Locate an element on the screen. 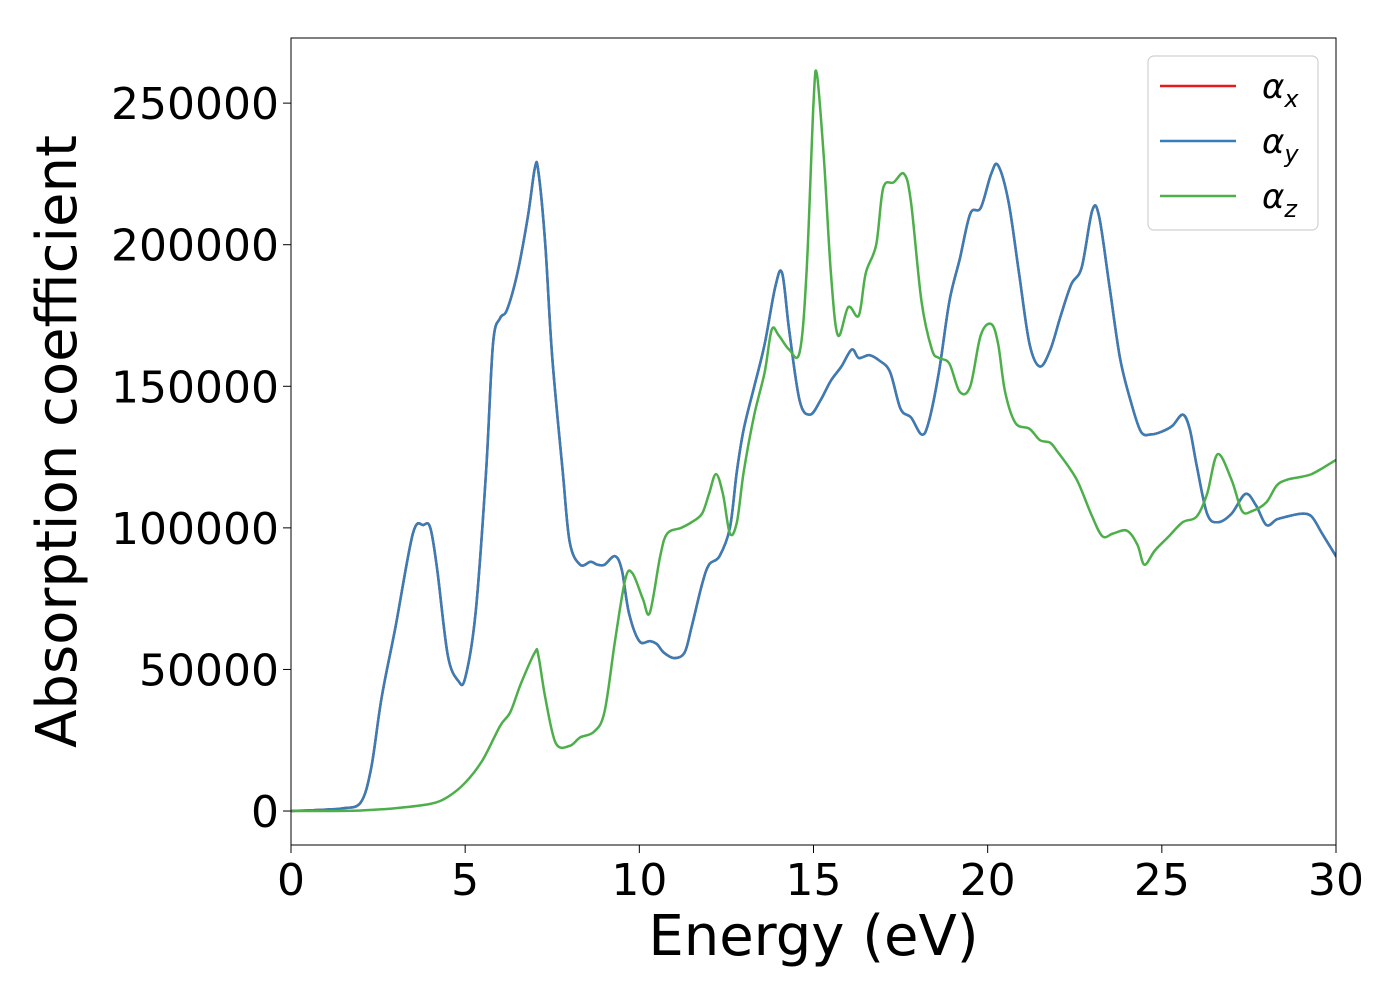 This screenshot has width=1400, height=1000. legend-label: αz is located at coordinates (1280, 200).